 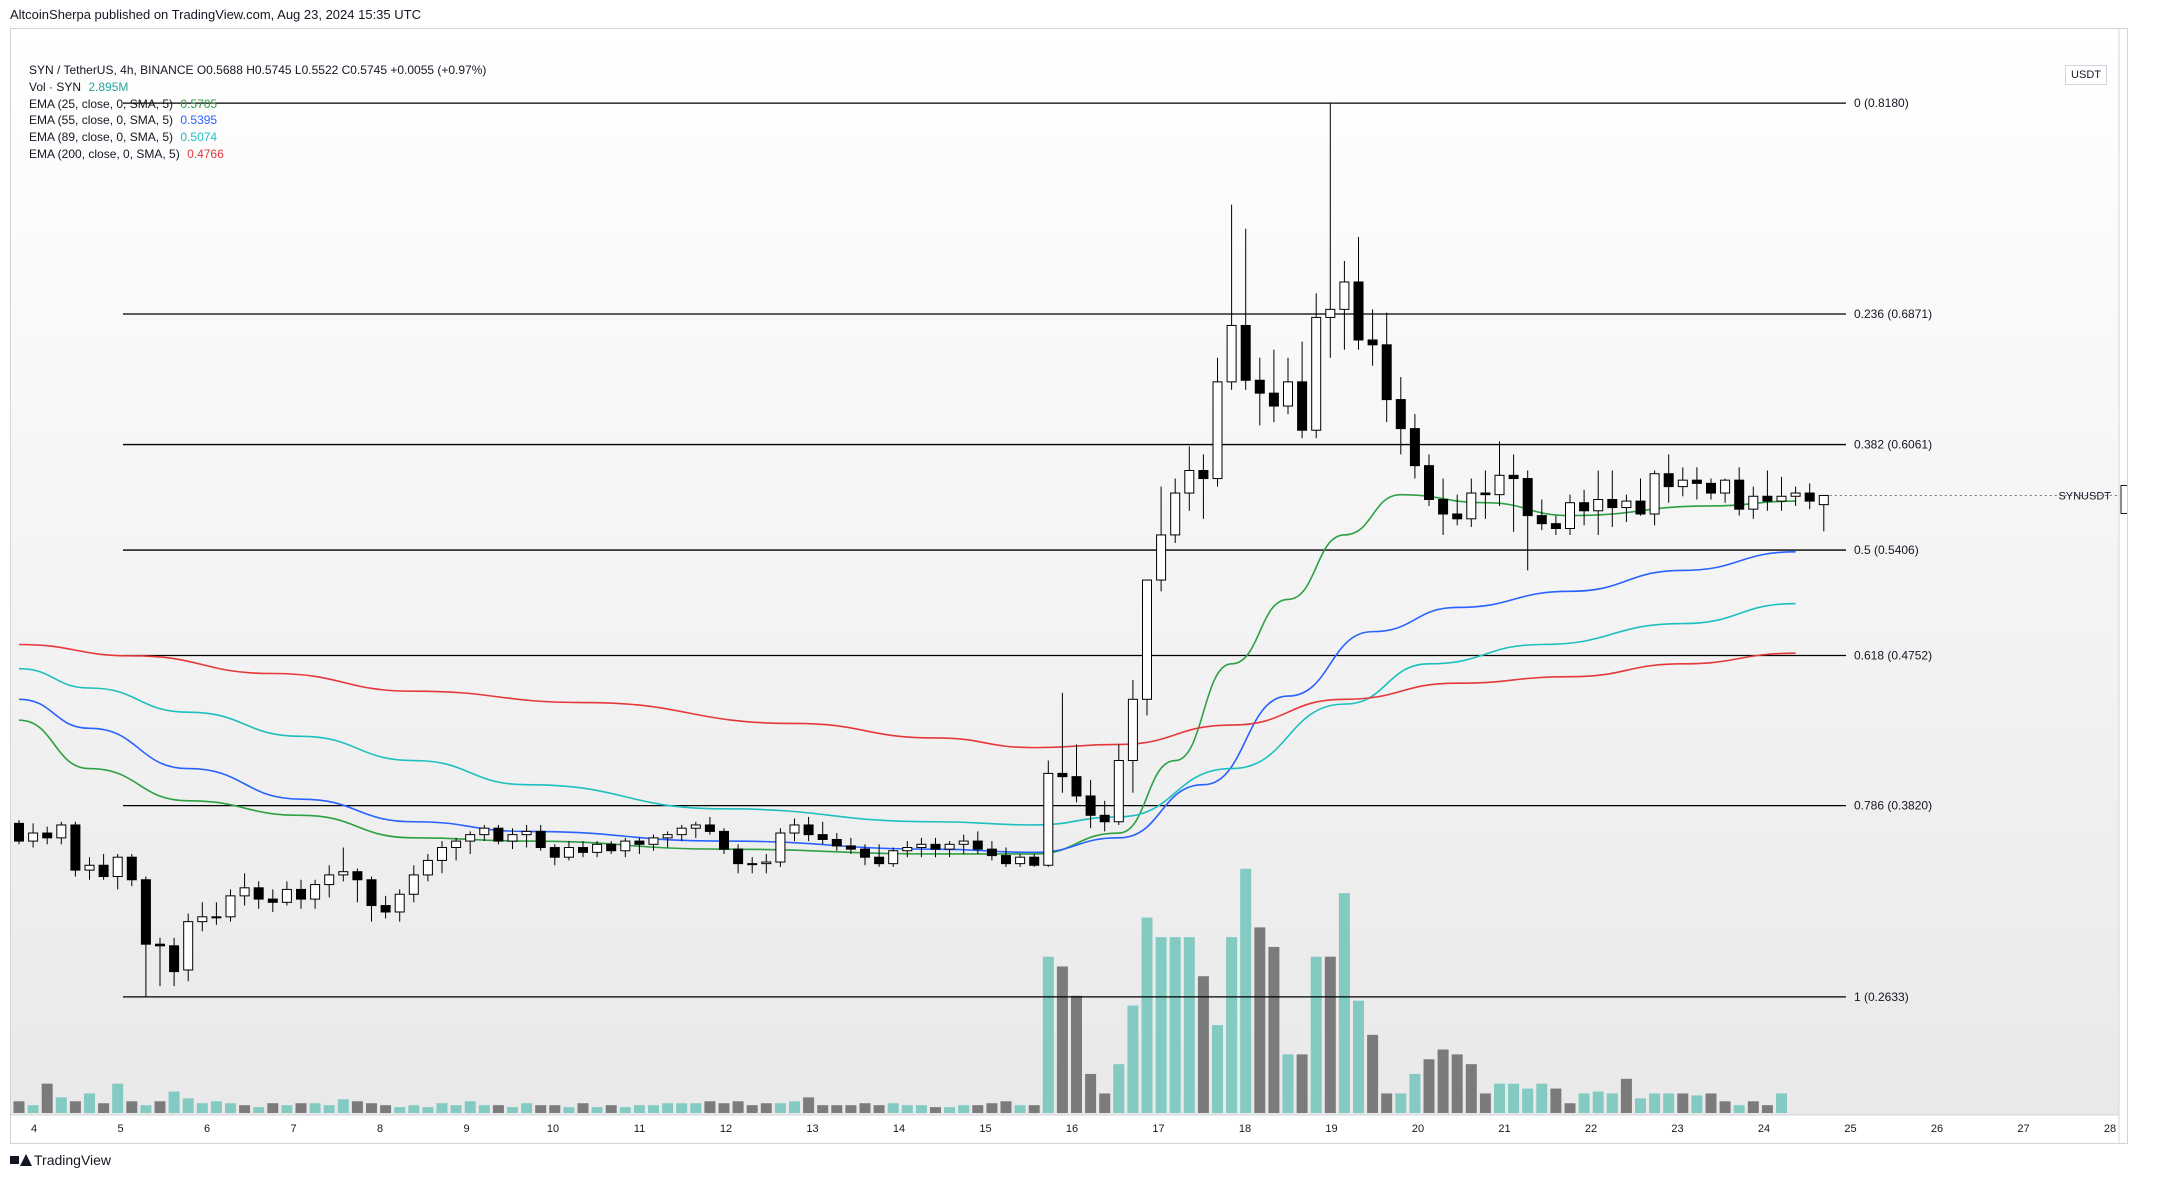 What do you see at coordinates (108, 86) in the screenshot?
I see `volume-value: 2.895M` at bounding box center [108, 86].